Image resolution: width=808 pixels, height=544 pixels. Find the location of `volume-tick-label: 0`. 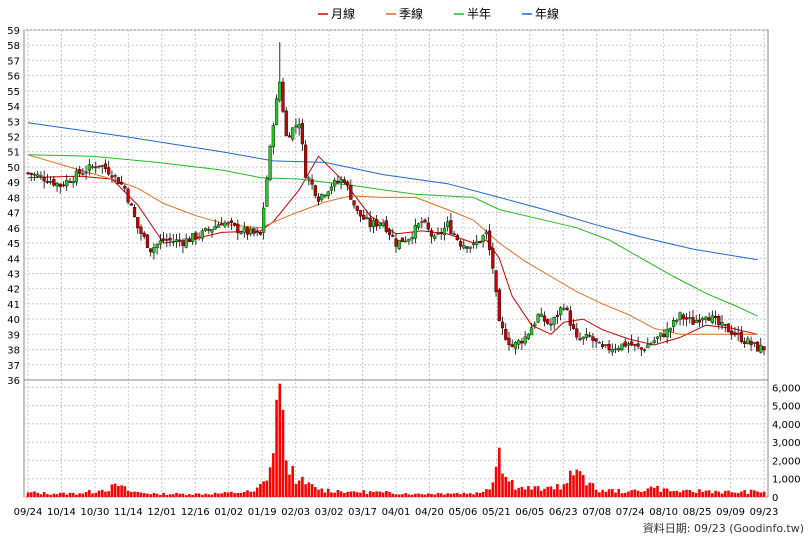

volume-tick-label: 0 is located at coordinates (775, 498).